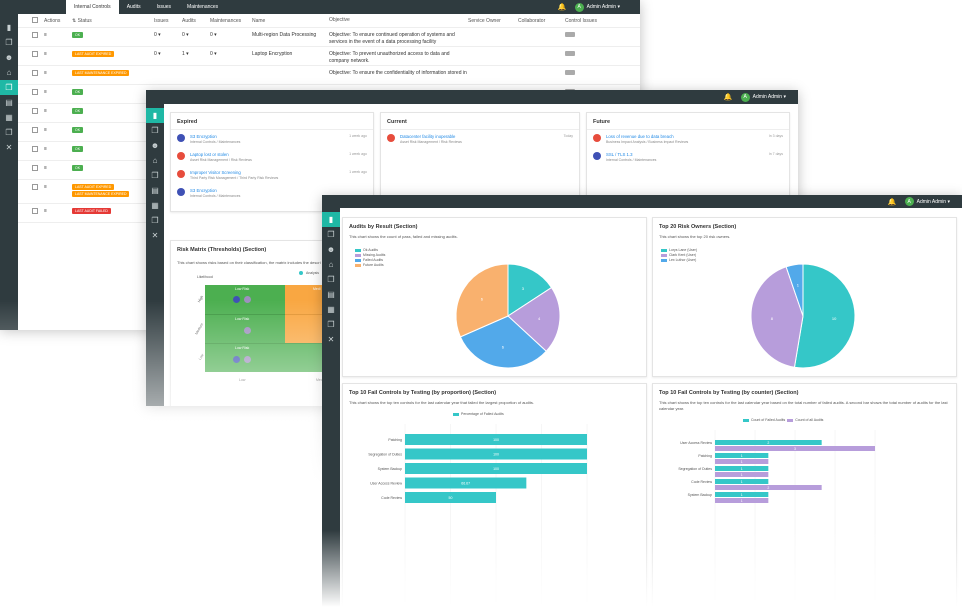 This screenshot has width=962, height=607. What do you see at coordinates (203, 7) in the screenshot?
I see `tab-maintenances: Maintenances` at bounding box center [203, 7].